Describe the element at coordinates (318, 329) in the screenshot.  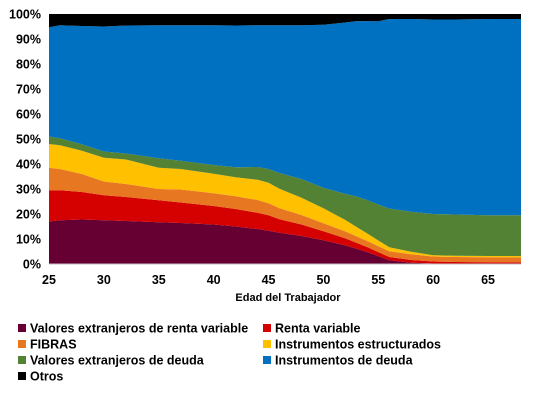
I see `legend-label: Renta variable` at that location.